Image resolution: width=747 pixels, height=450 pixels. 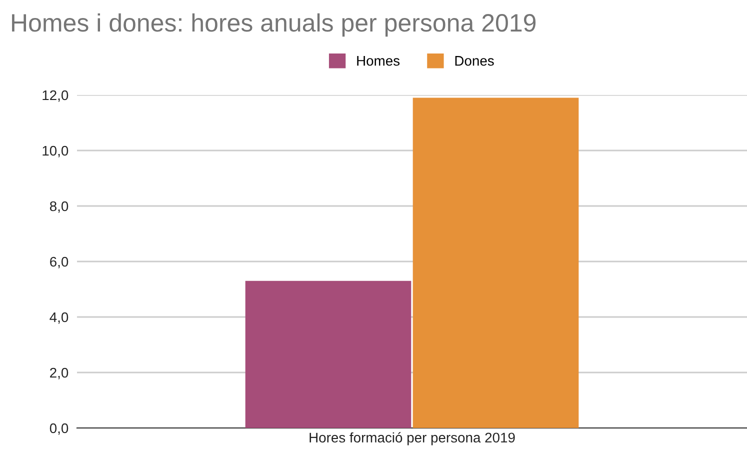 What do you see at coordinates (59, 429) in the screenshot?
I see `y-tick-label: 0,0` at bounding box center [59, 429].